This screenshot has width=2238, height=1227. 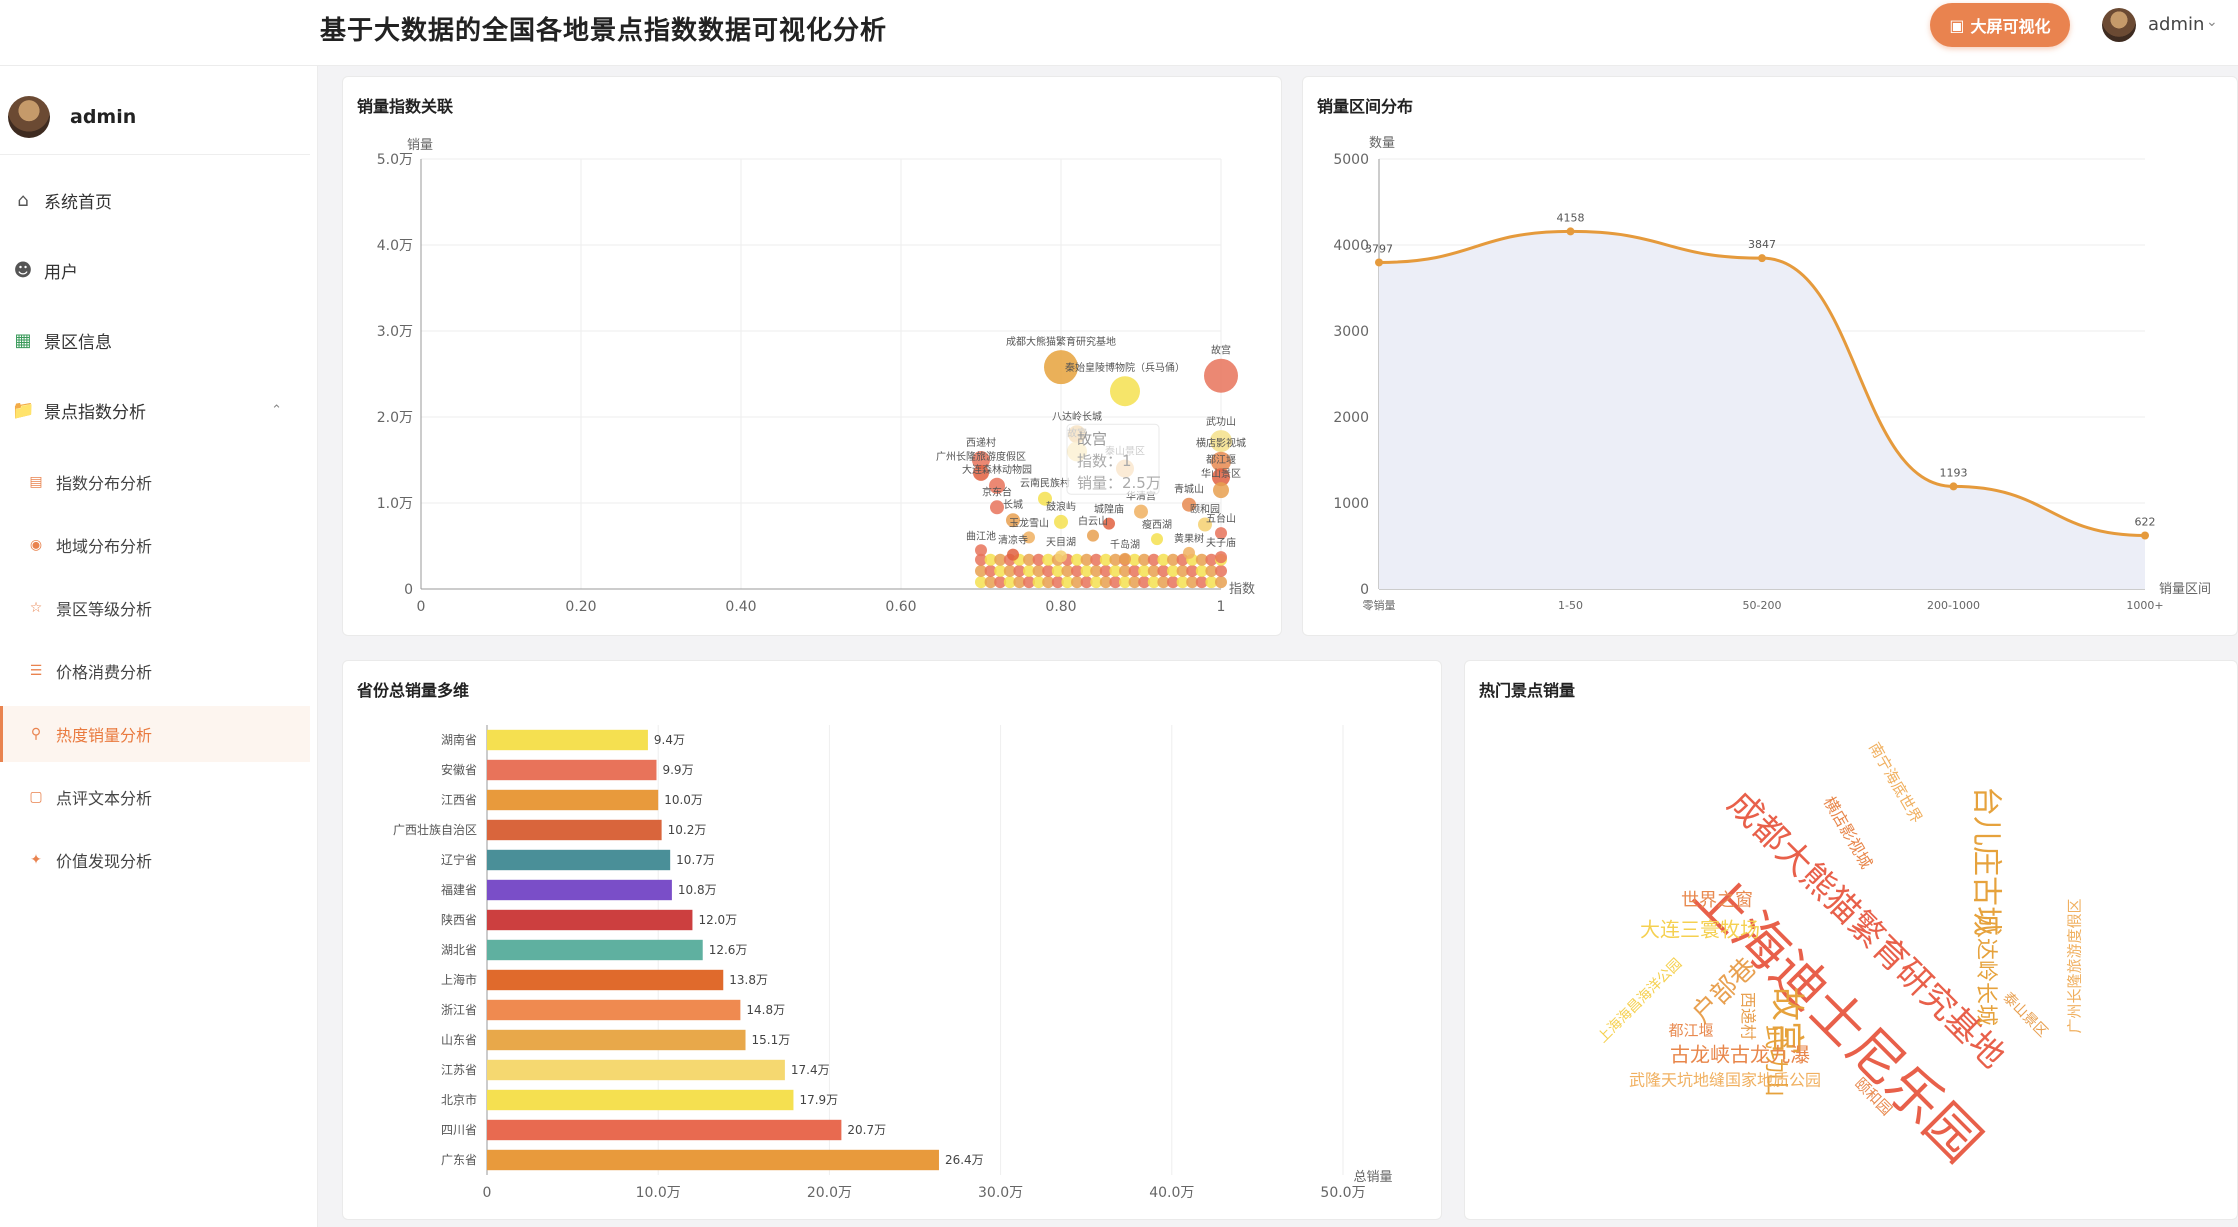 I want to click on point-label: 鼓浪屿, so click(x=1061, y=506).